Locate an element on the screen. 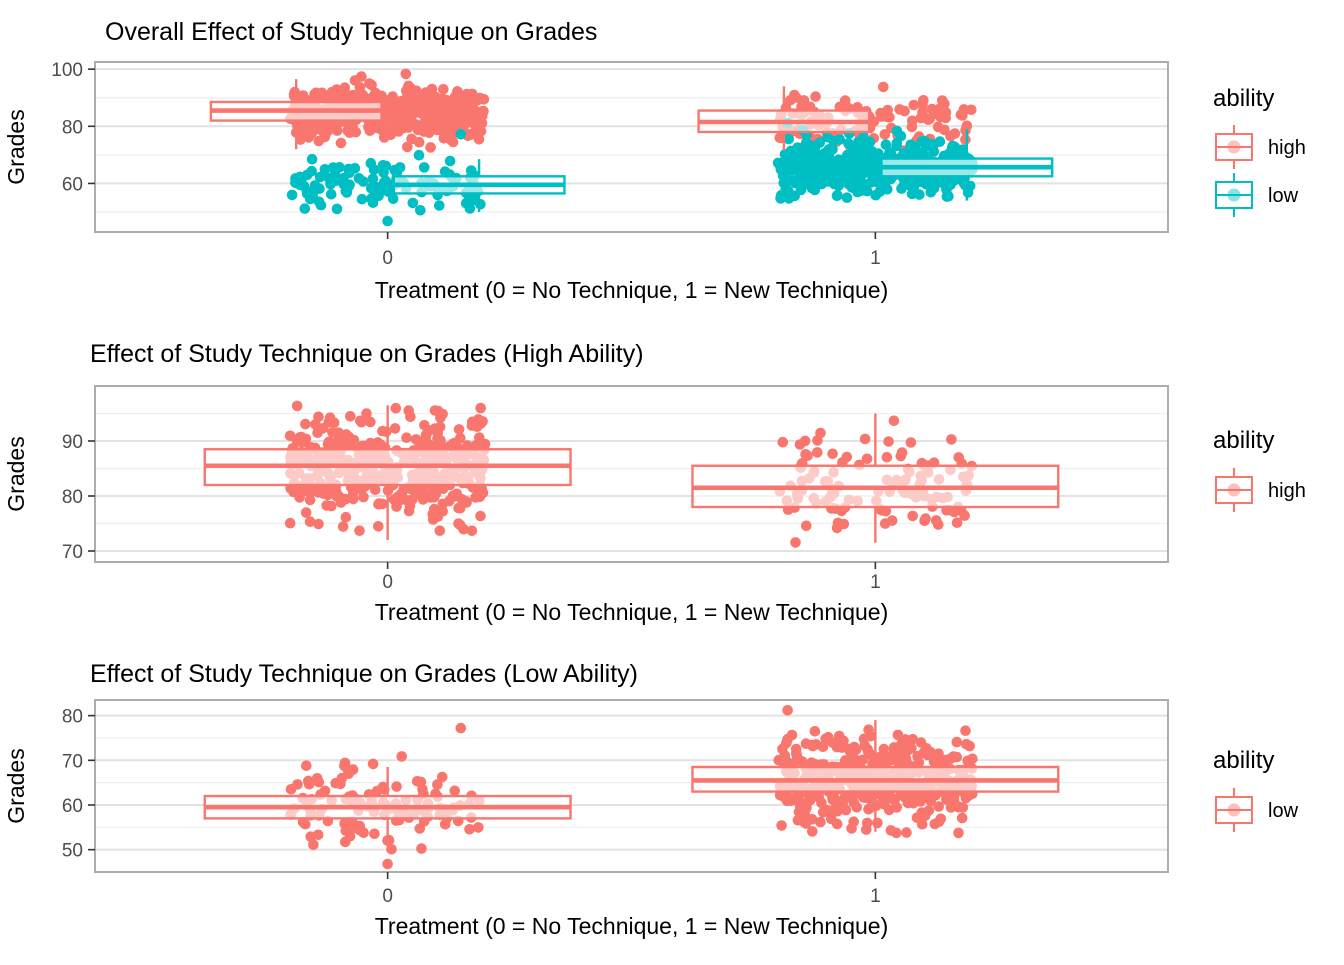 This screenshot has height=965, width=1344. panel-2-boxplots is located at coordinates (631, 474).